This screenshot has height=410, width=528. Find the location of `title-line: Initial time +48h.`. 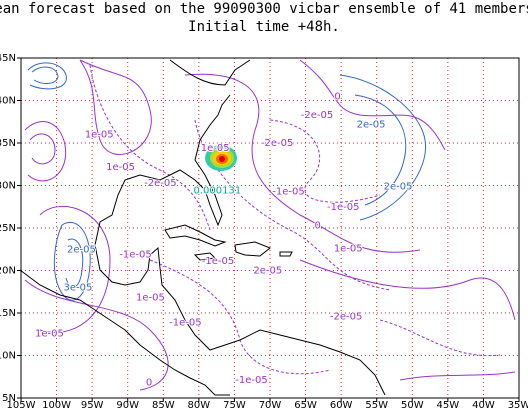

title-line: Initial time +48h. is located at coordinates (264, 27).